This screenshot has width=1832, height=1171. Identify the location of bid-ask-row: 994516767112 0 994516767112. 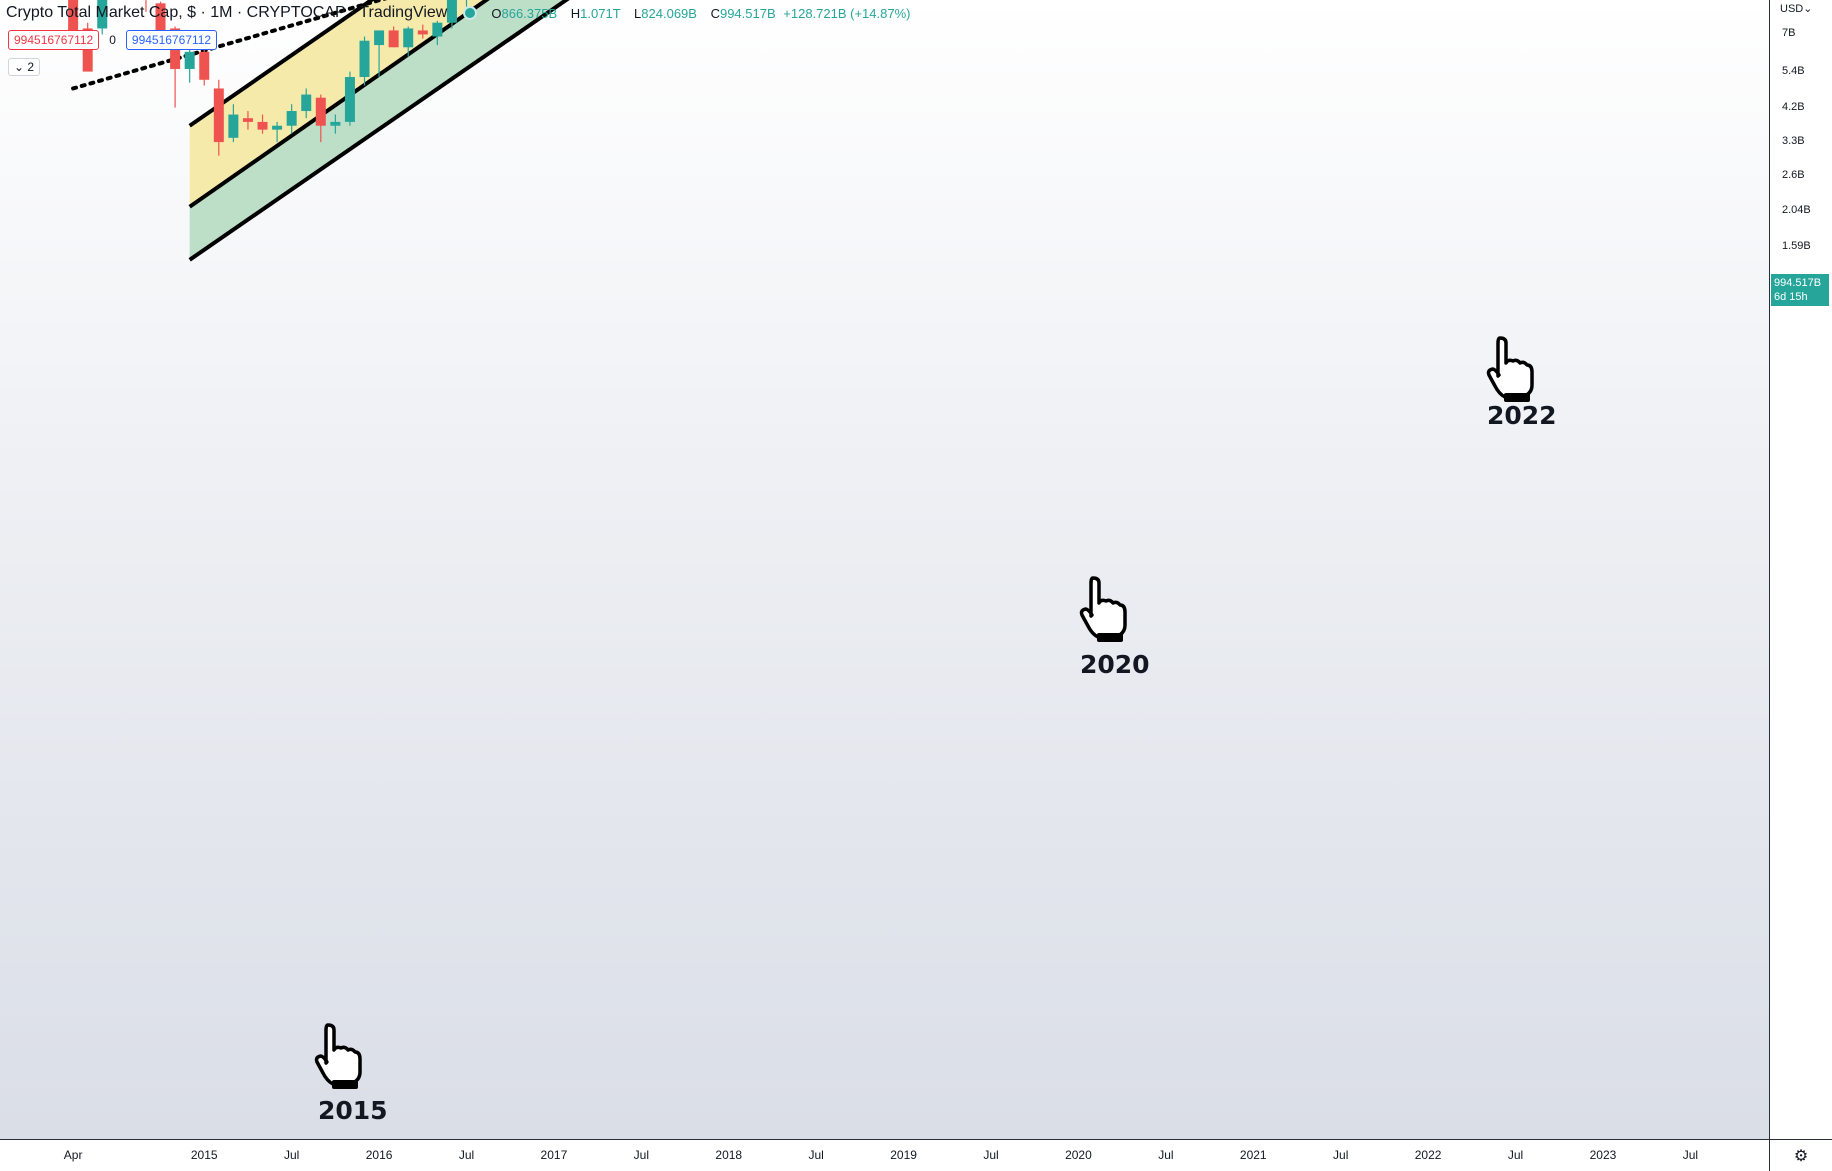
(113, 40).